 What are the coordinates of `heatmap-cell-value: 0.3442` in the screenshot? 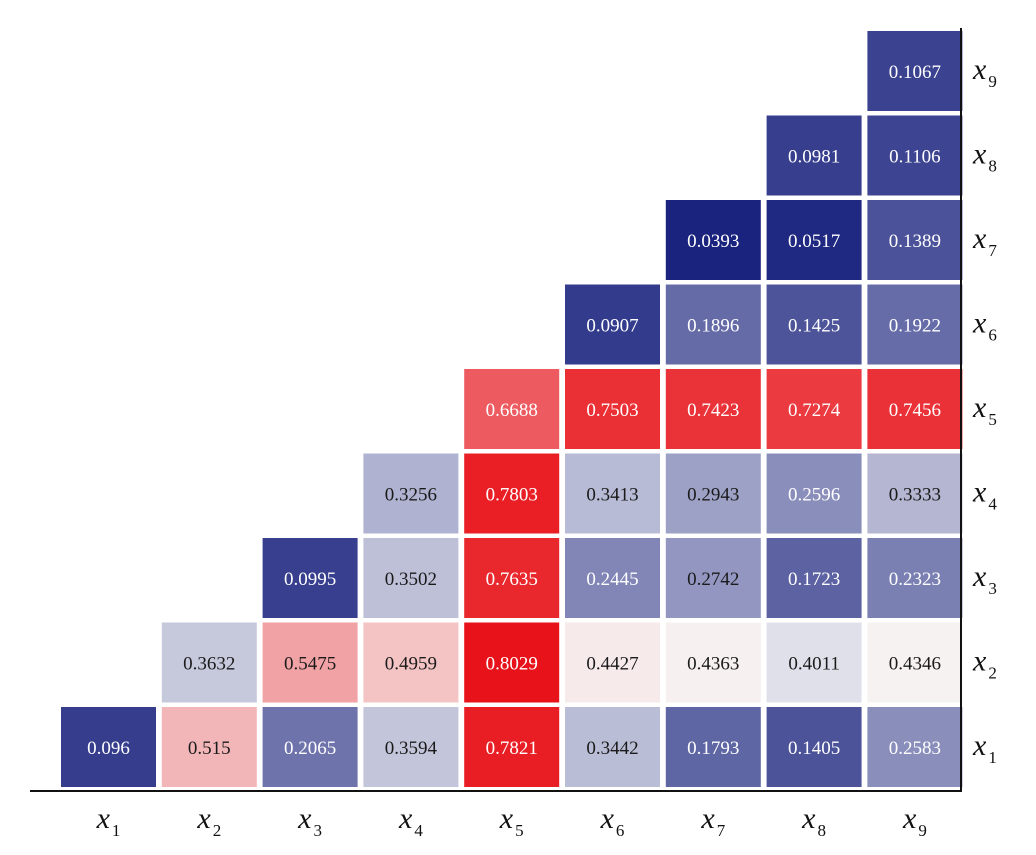 It's located at (612, 748).